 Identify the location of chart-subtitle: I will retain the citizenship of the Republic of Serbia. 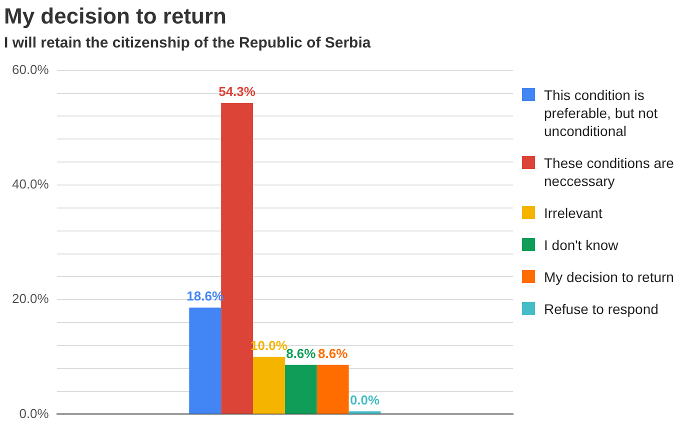
(188, 43).